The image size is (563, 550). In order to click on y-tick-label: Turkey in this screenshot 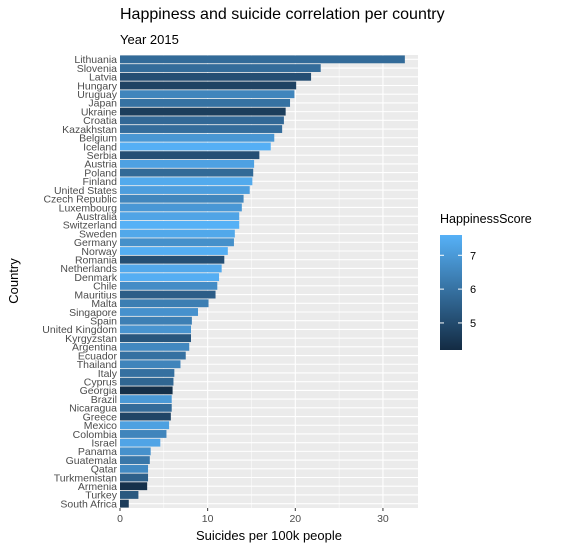, I will do `click(101, 496)`.